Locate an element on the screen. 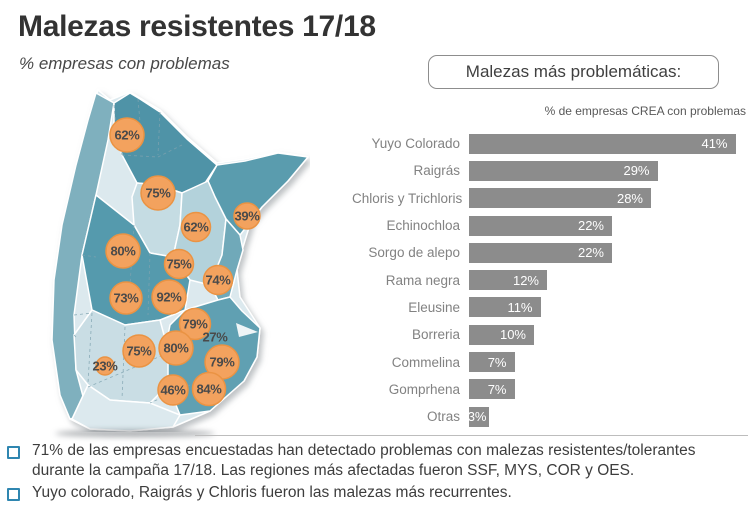 The width and height of the screenshot is (755, 525). map-shadow is located at coordinates (135, 433).